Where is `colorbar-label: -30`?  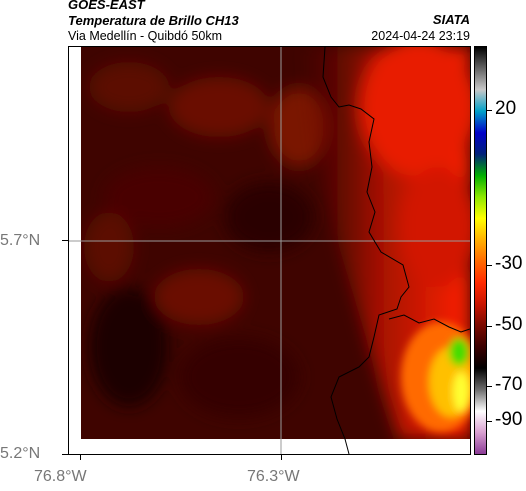
colorbar-label: -30 is located at coordinates (509, 263).